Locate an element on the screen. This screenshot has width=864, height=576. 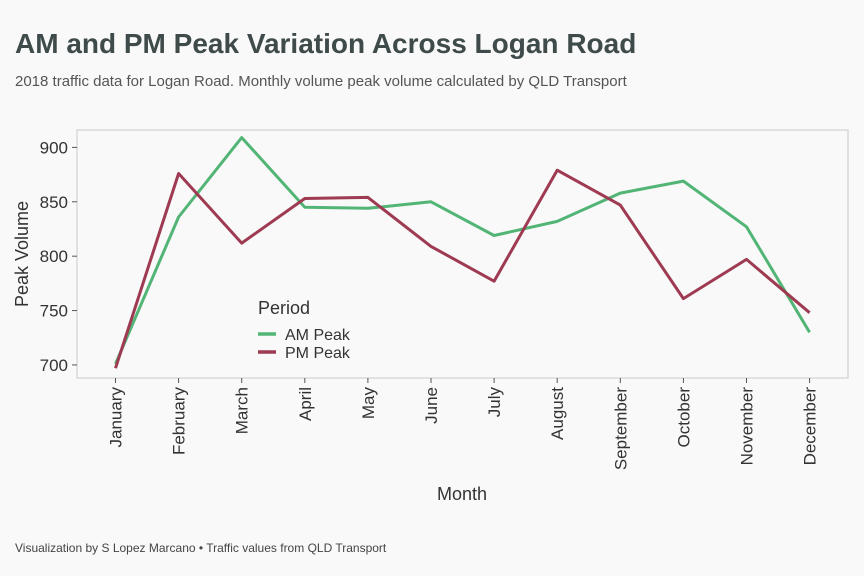
x-tick-label: October is located at coordinates (683, 417).